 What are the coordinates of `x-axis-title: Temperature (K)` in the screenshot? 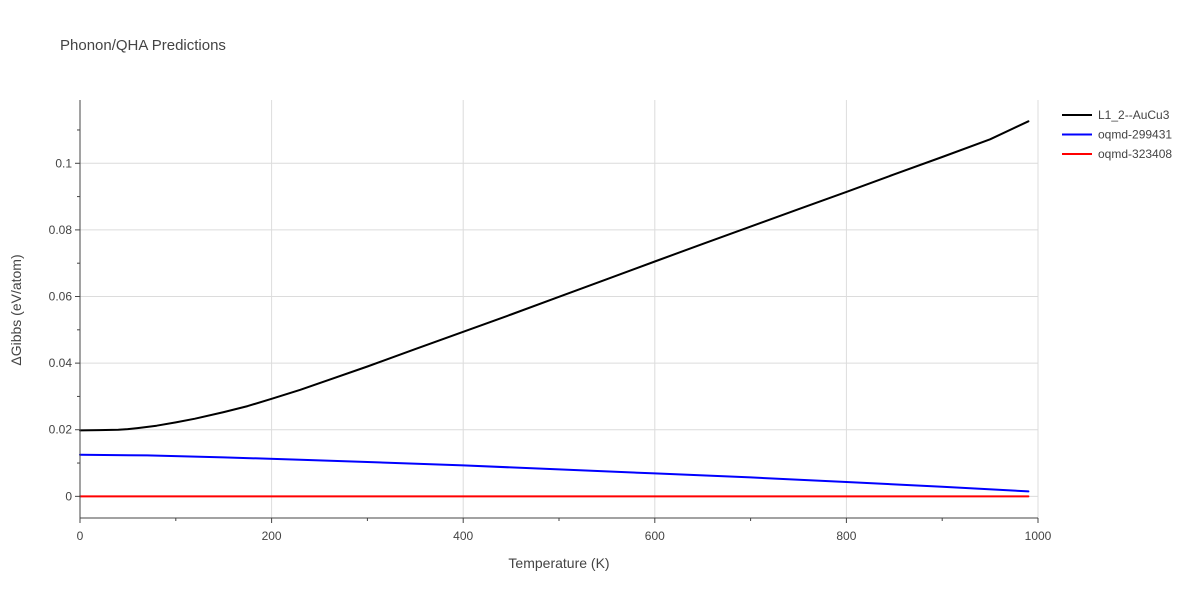 It's located at (558, 563).